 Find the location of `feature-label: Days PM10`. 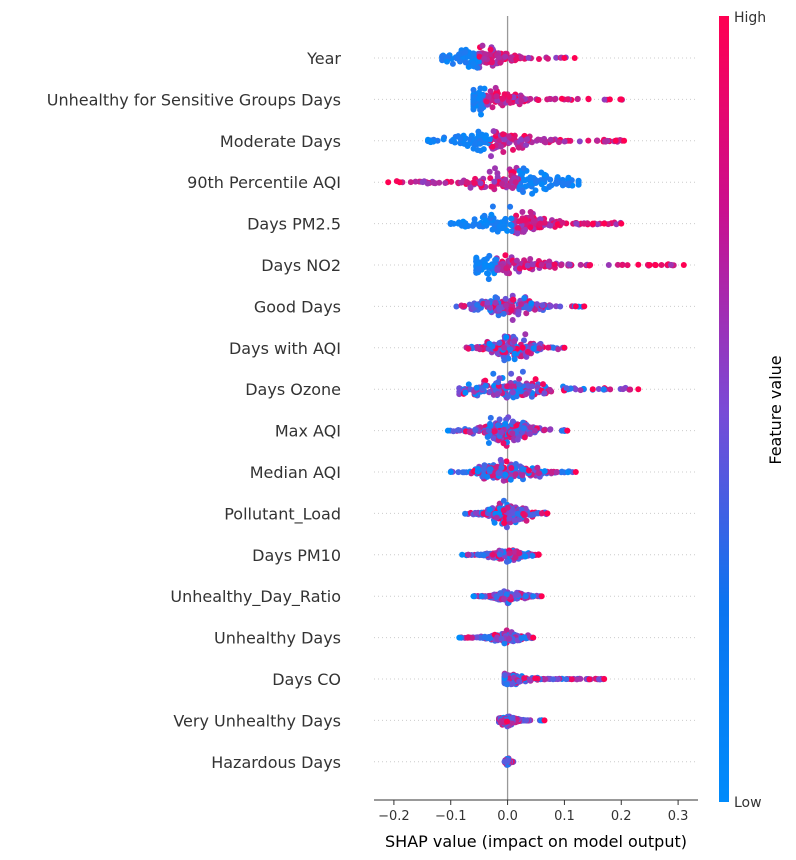

feature-label: Days PM10 is located at coordinates (296, 555).